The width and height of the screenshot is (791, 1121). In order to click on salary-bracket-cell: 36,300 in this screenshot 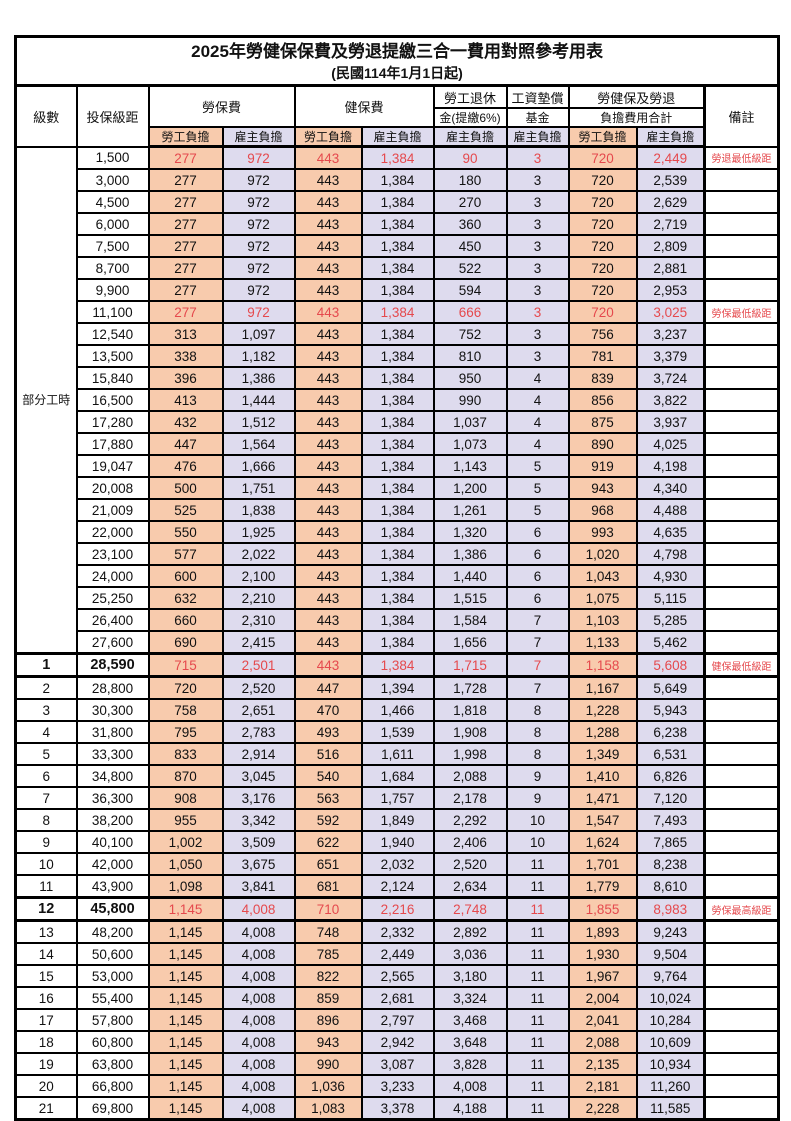, I will do `click(112, 798)`.